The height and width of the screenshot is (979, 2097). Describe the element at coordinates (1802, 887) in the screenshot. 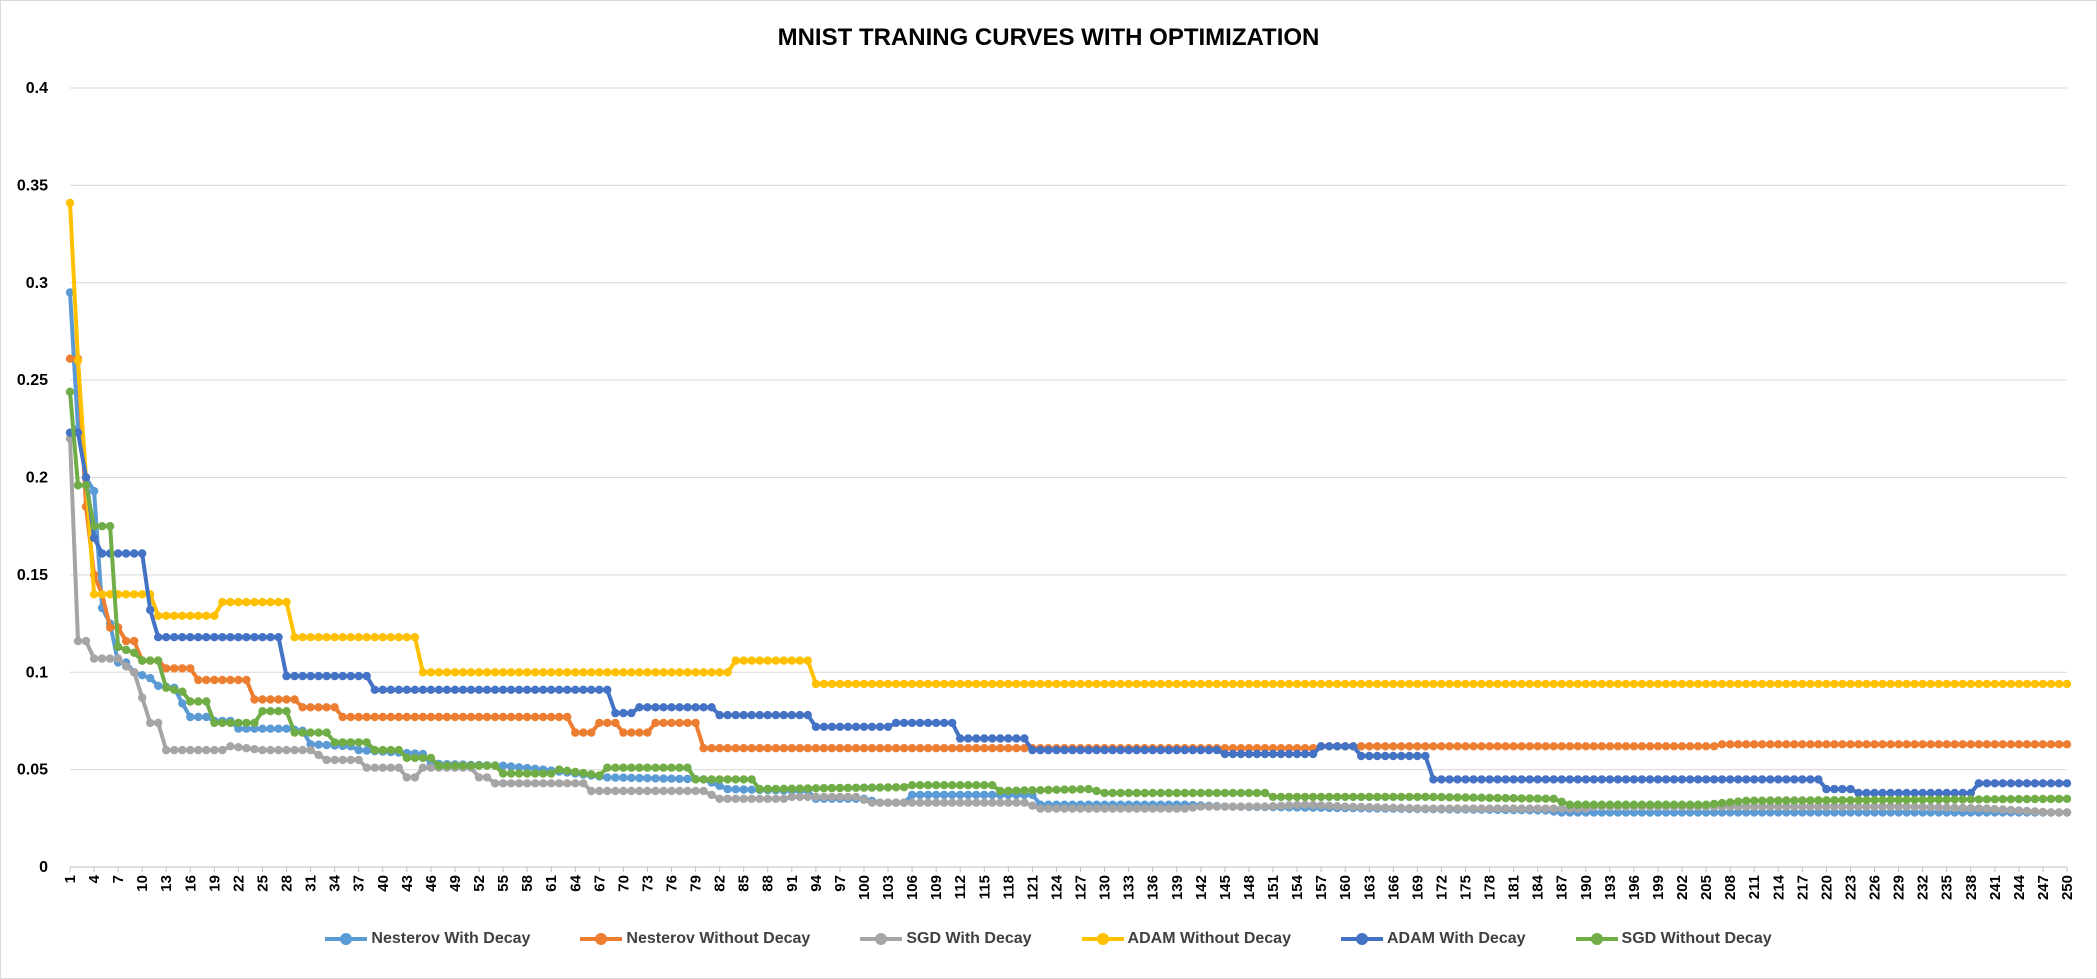

I see `x-tick-label: 217` at that location.